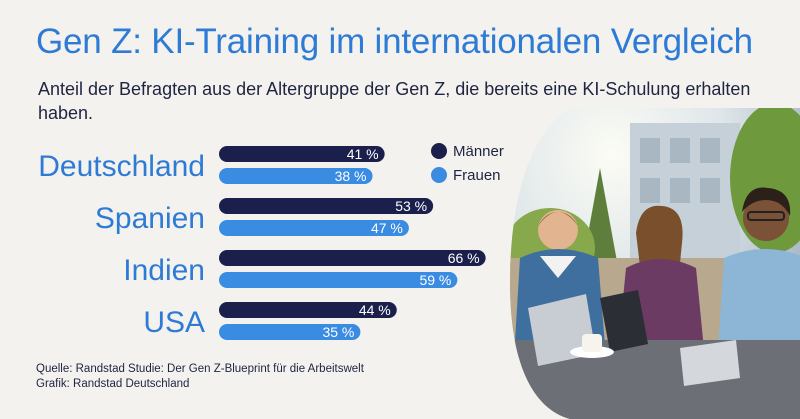 The height and width of the screenshot is (419, 800). What do you see at coordinates (352, 258) in the screenshot?
I see `bar-maenner-indien` at bounding box center [352, 258].